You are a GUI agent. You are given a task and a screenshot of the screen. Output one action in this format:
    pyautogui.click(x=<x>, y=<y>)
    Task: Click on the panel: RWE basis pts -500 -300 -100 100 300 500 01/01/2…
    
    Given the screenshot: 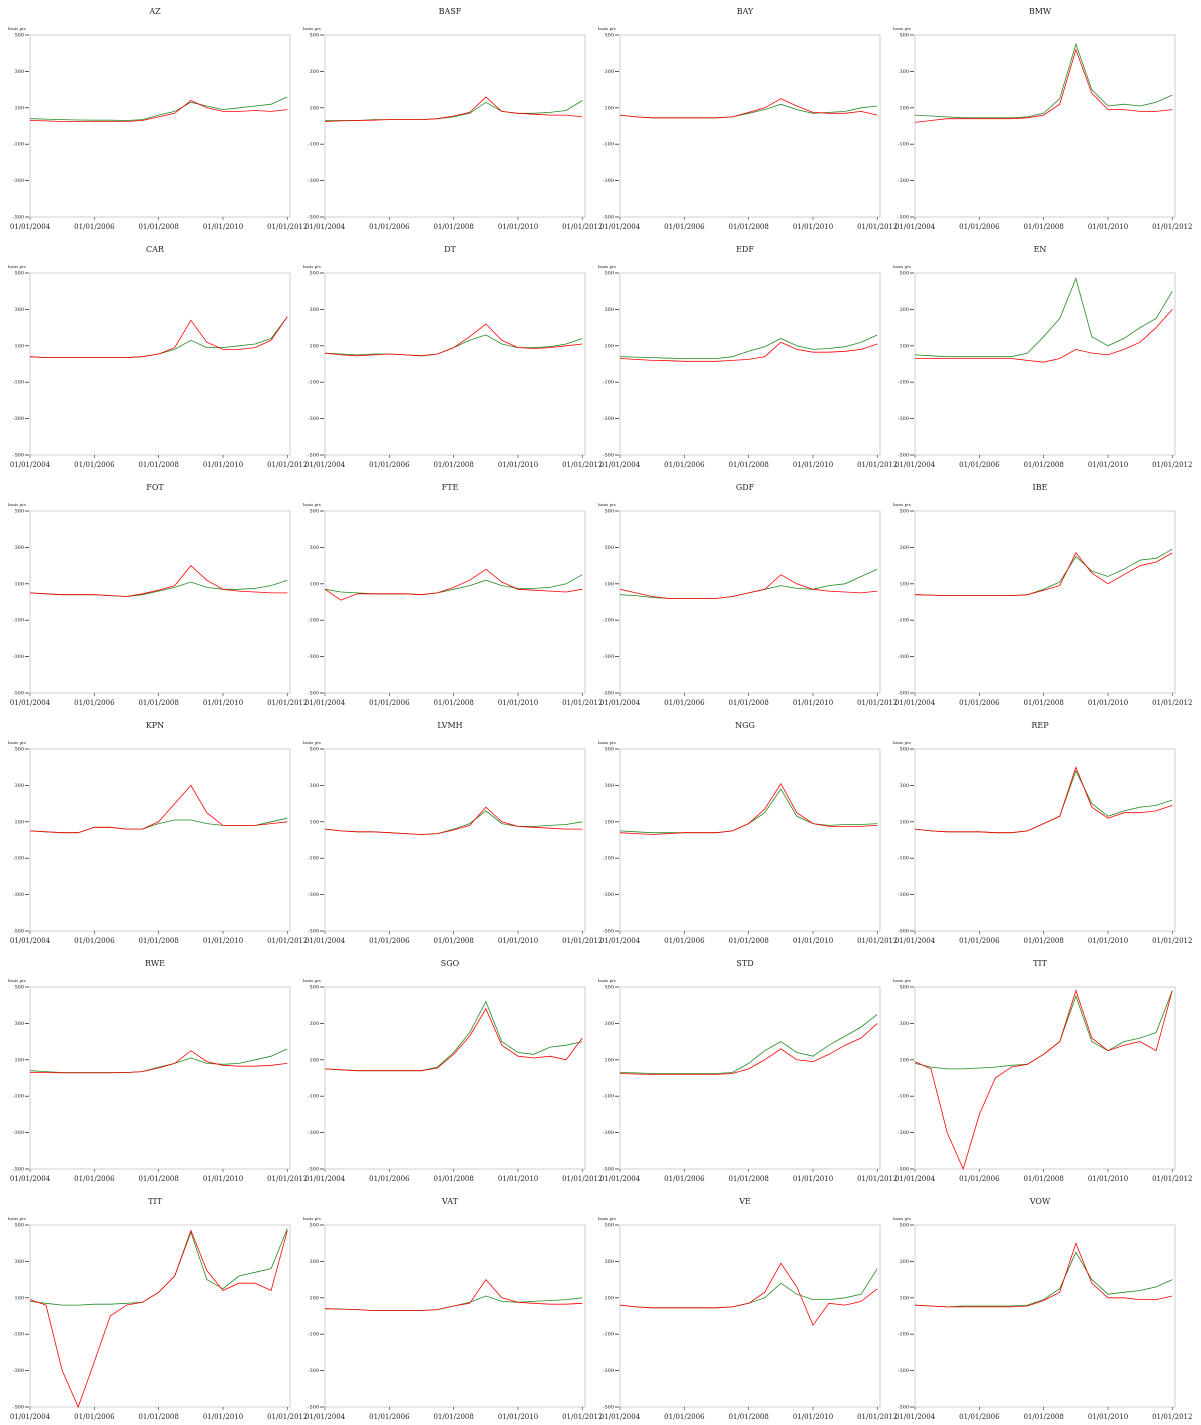 What is the action you would take?
    pyautogui.click(x=157, y=1071)
    